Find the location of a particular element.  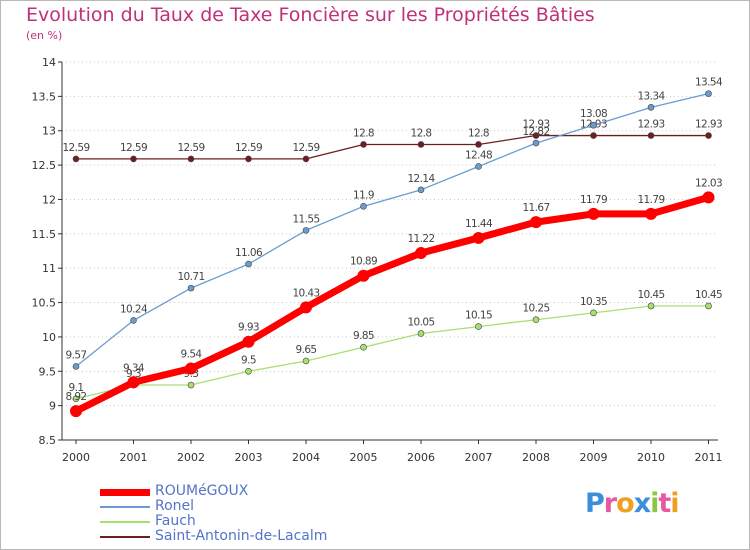

y-tick-label: 10.5 is located at coordinates (44, 303).